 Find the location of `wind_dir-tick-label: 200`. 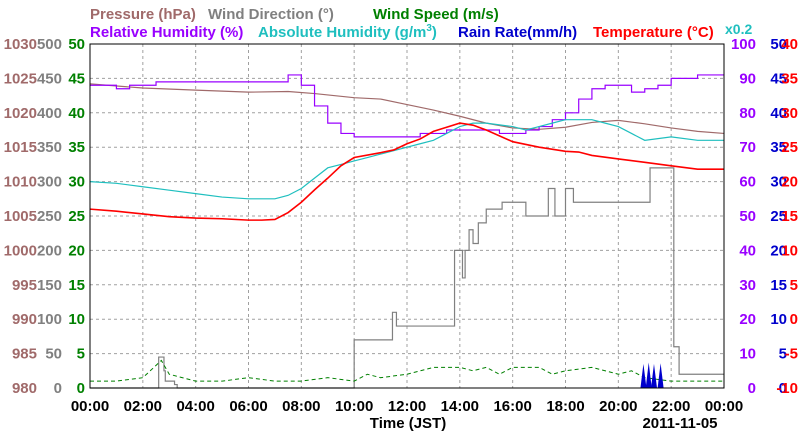

wind_dir-tick-label: 200 is located at coordinates (49, 250).